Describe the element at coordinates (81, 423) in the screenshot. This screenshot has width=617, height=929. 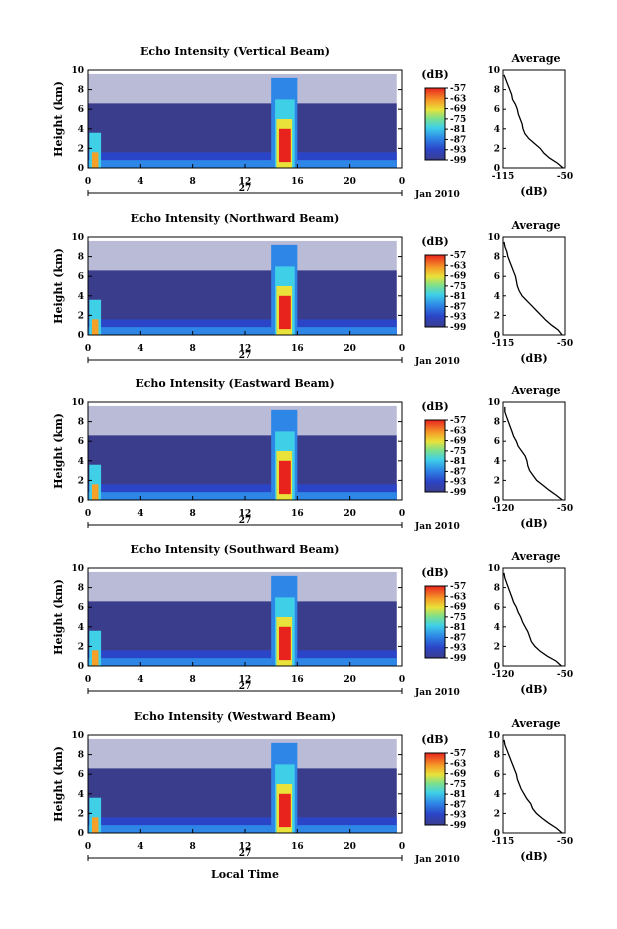
I see `y-tick-label: 8` at that location.